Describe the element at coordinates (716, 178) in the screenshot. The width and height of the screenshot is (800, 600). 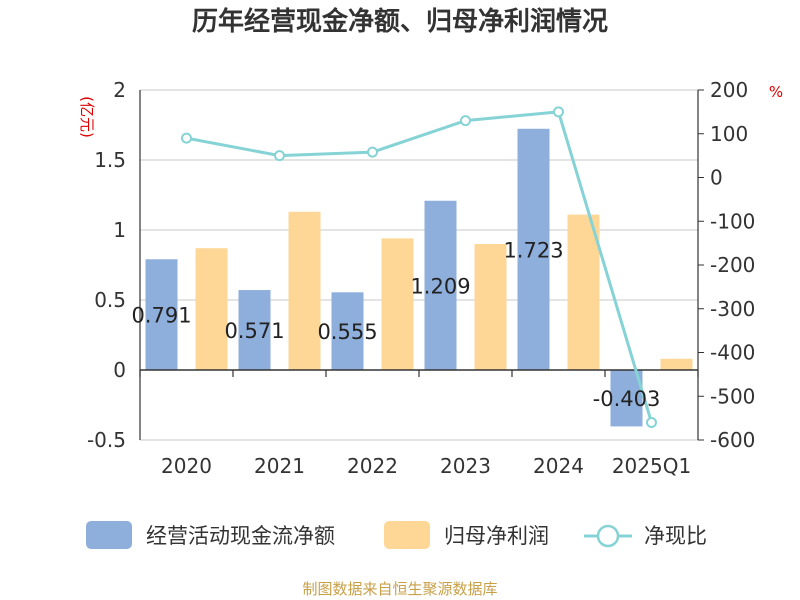
I see `right-tick-label: 0` at that location.